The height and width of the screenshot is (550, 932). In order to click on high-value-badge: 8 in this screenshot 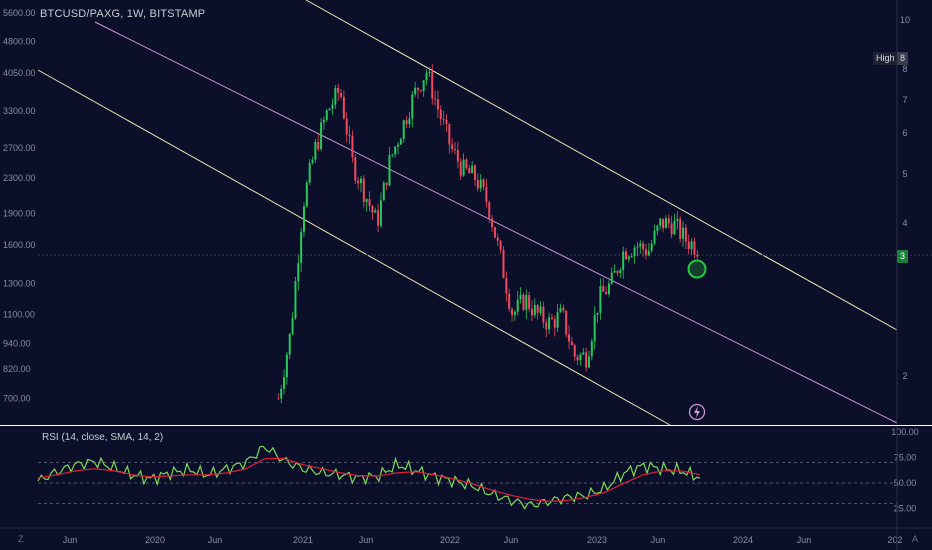, I will do `click(903, 58)`.